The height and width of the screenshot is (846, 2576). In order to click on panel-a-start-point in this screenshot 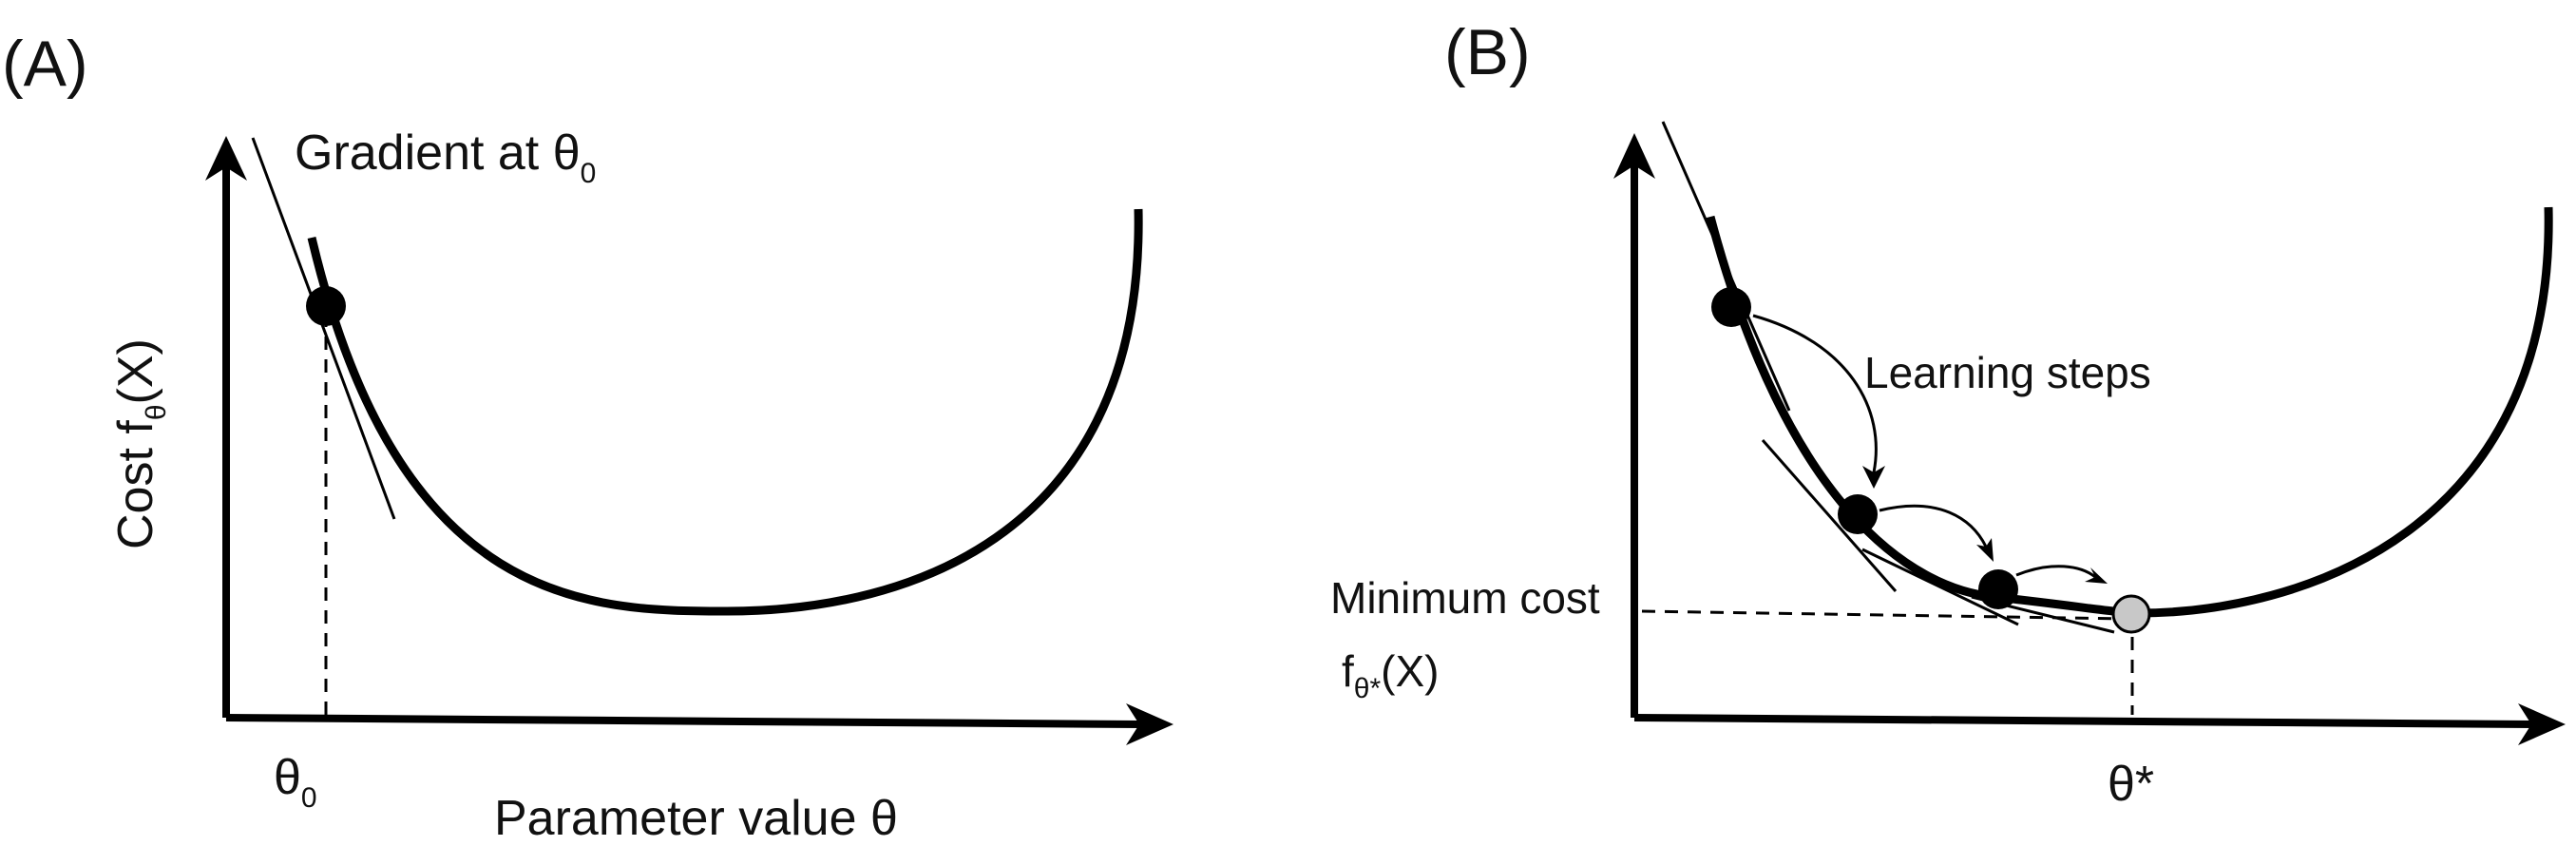, I will do `click(326, 306)`.